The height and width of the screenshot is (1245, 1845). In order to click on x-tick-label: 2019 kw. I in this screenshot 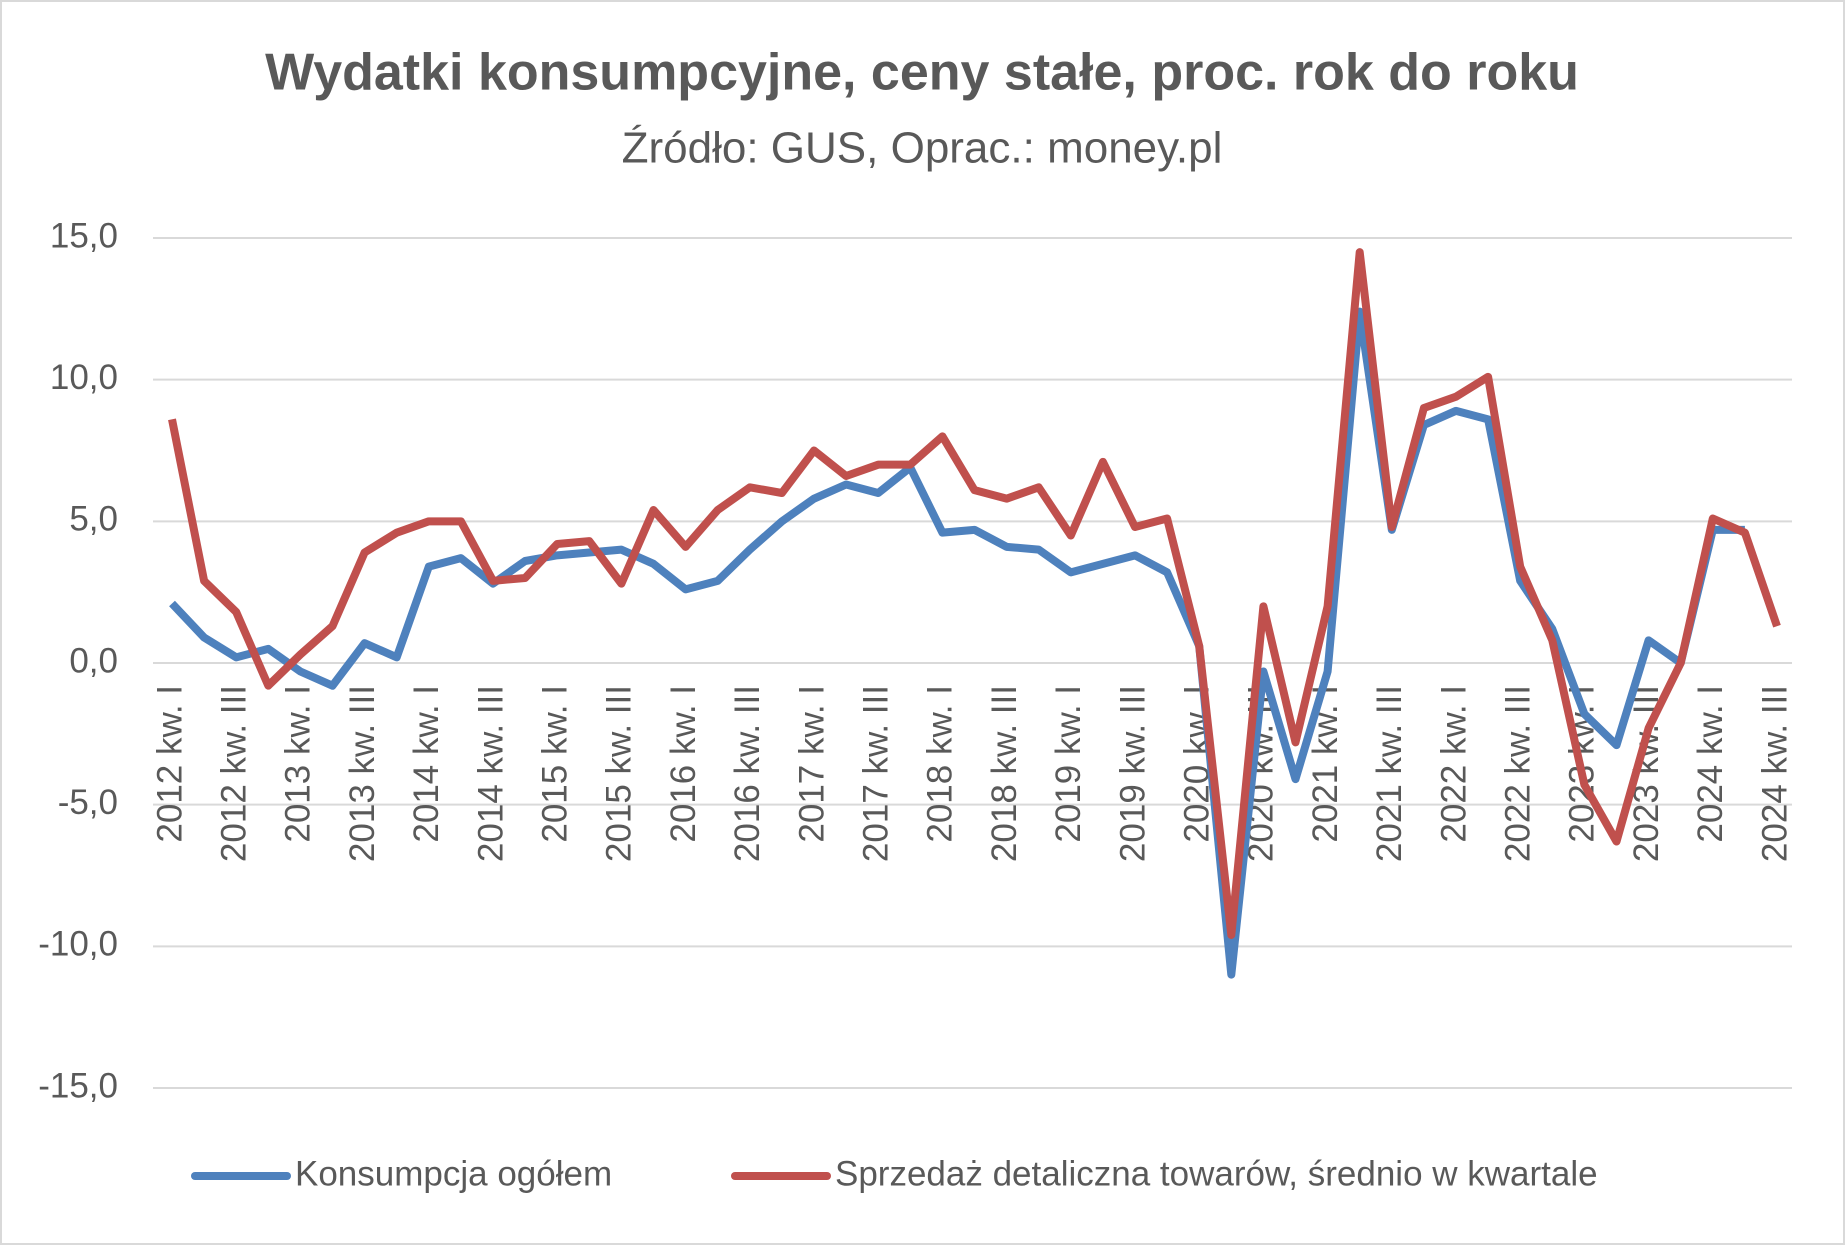, I will do `click(1068, 764)`.